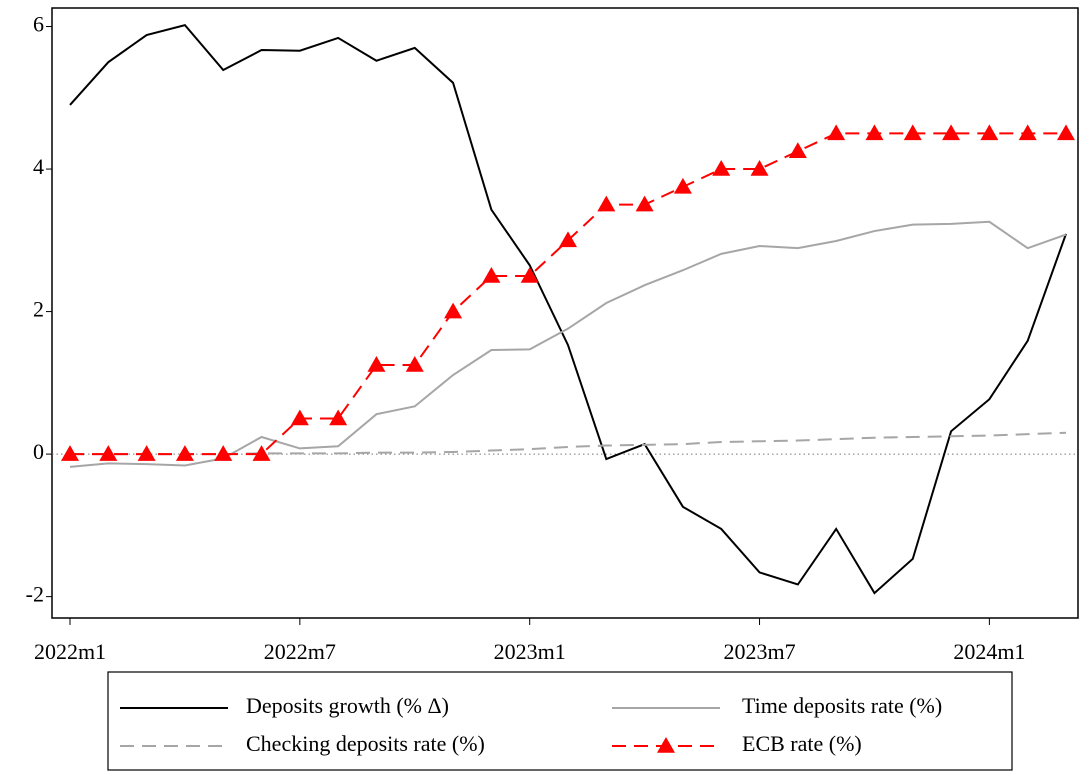  I want to click on y-tick-label: -2, so click(35, 594).